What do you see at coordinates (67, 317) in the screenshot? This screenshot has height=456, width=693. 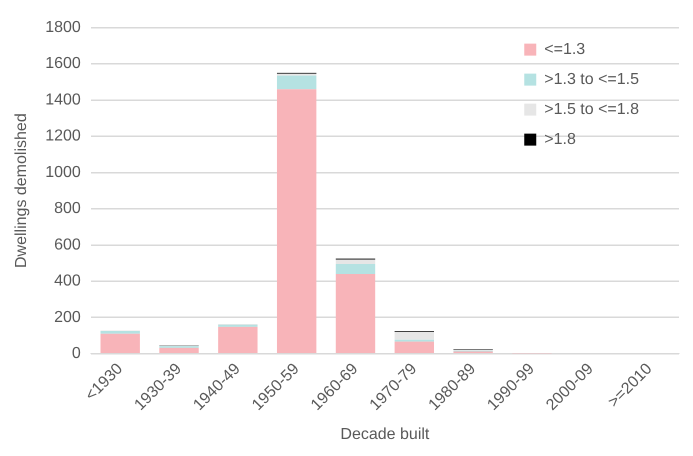 I see `y-tick-label: 200` at bounding box center [67, 317].